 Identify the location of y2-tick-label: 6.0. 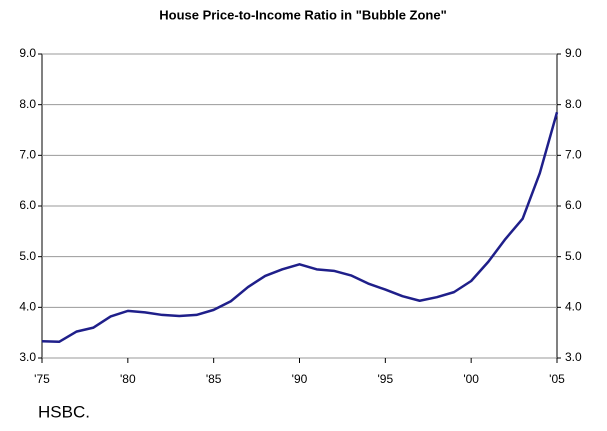
(573, 205).